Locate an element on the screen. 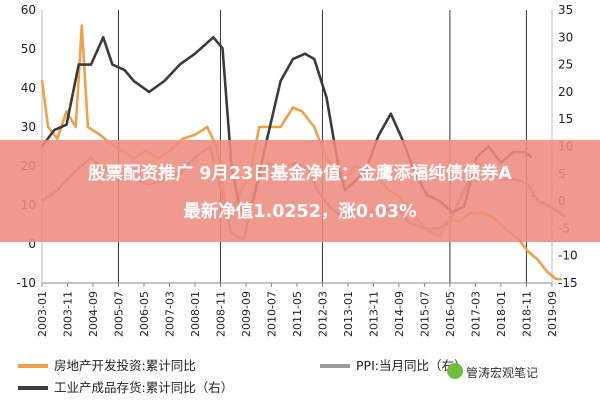  legend-label-2: 工业产成品存货:累计同比（右） is located at coordinates (143, 387).